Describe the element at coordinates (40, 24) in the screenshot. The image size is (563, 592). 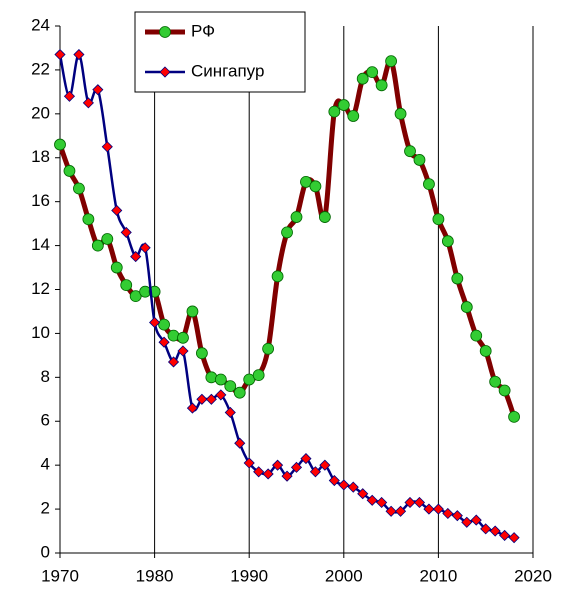
I see `y-tick-label: 24` at that location.